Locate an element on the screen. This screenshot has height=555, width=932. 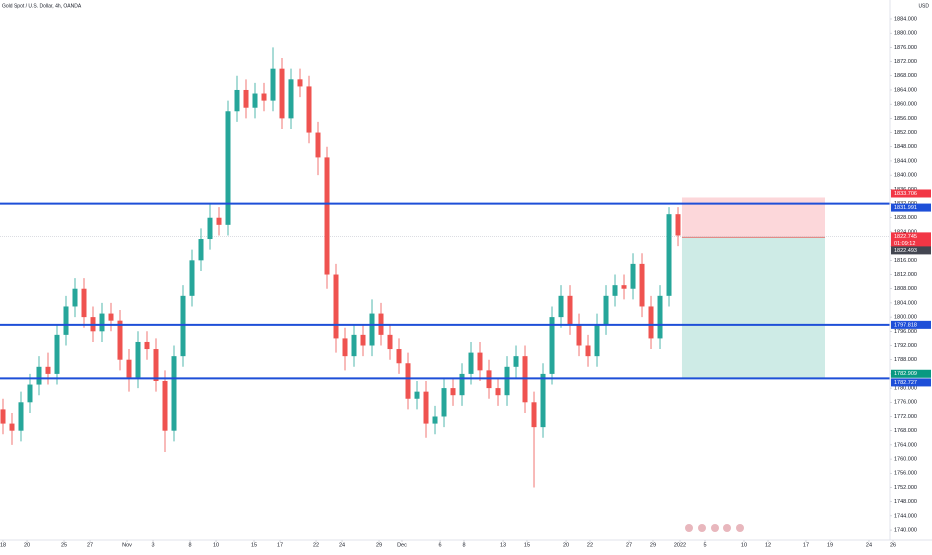
y-tick-label: 1860.000 is located at coordinates (905, 105).